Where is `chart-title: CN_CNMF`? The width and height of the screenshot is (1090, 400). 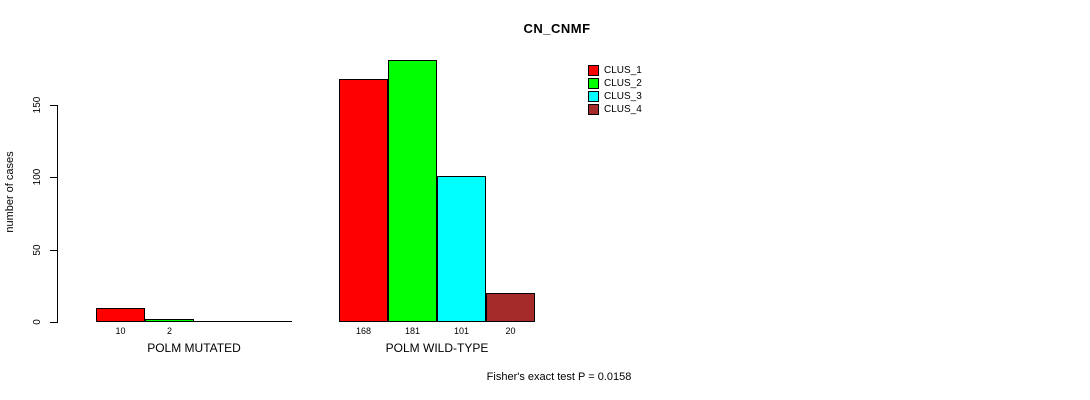 chart-title: CN_CNMF is located at coordinates (557, 28).